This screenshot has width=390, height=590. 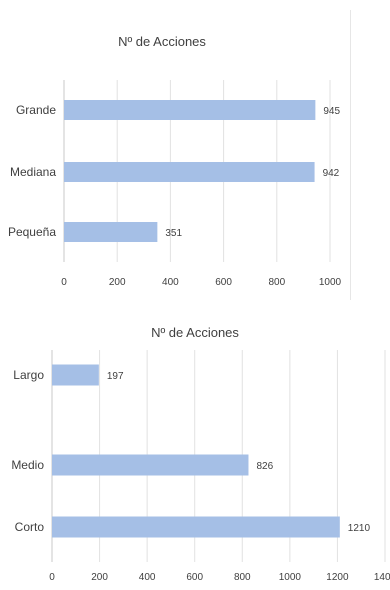 I want to click on bar-mediana, so click(x=189, y=172).